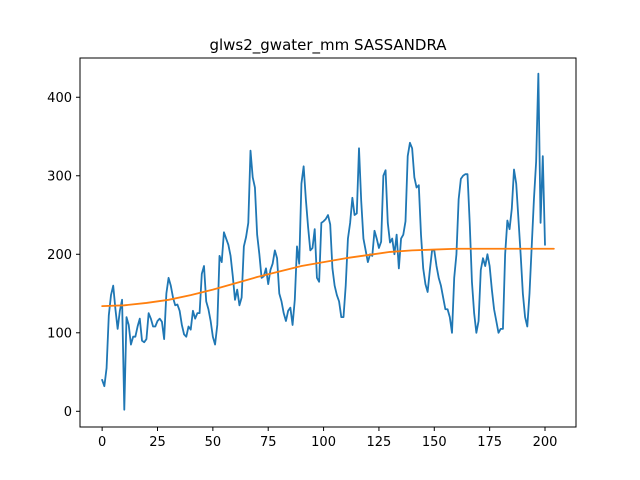 The image size is (640, 480). I want to click on x-tick-label: 50, so click(213, 442).